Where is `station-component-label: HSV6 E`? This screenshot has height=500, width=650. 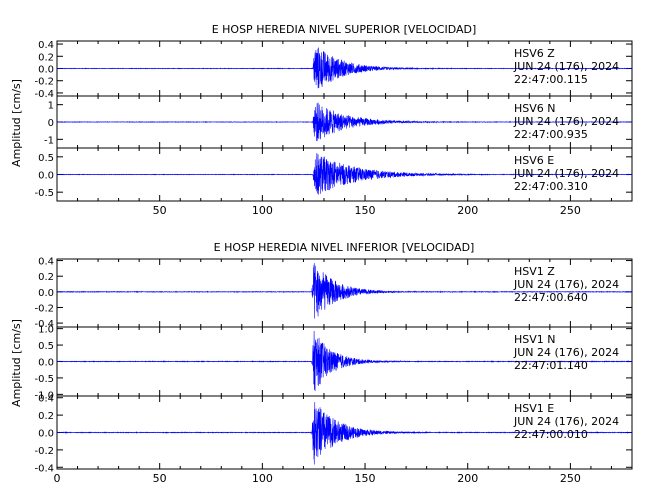 station-component-label: HSV6 E is located at coordinates (534, 160).